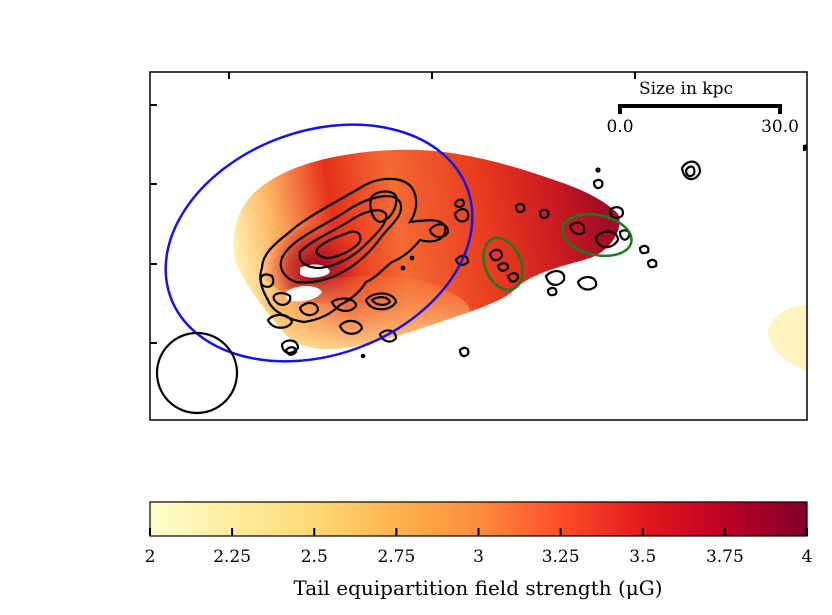 This screenshot has width=832, height=615. What do you see at coordinates (197, 373) in the screenshot?
I see `beam-circle` at bounding box center [197, 373].